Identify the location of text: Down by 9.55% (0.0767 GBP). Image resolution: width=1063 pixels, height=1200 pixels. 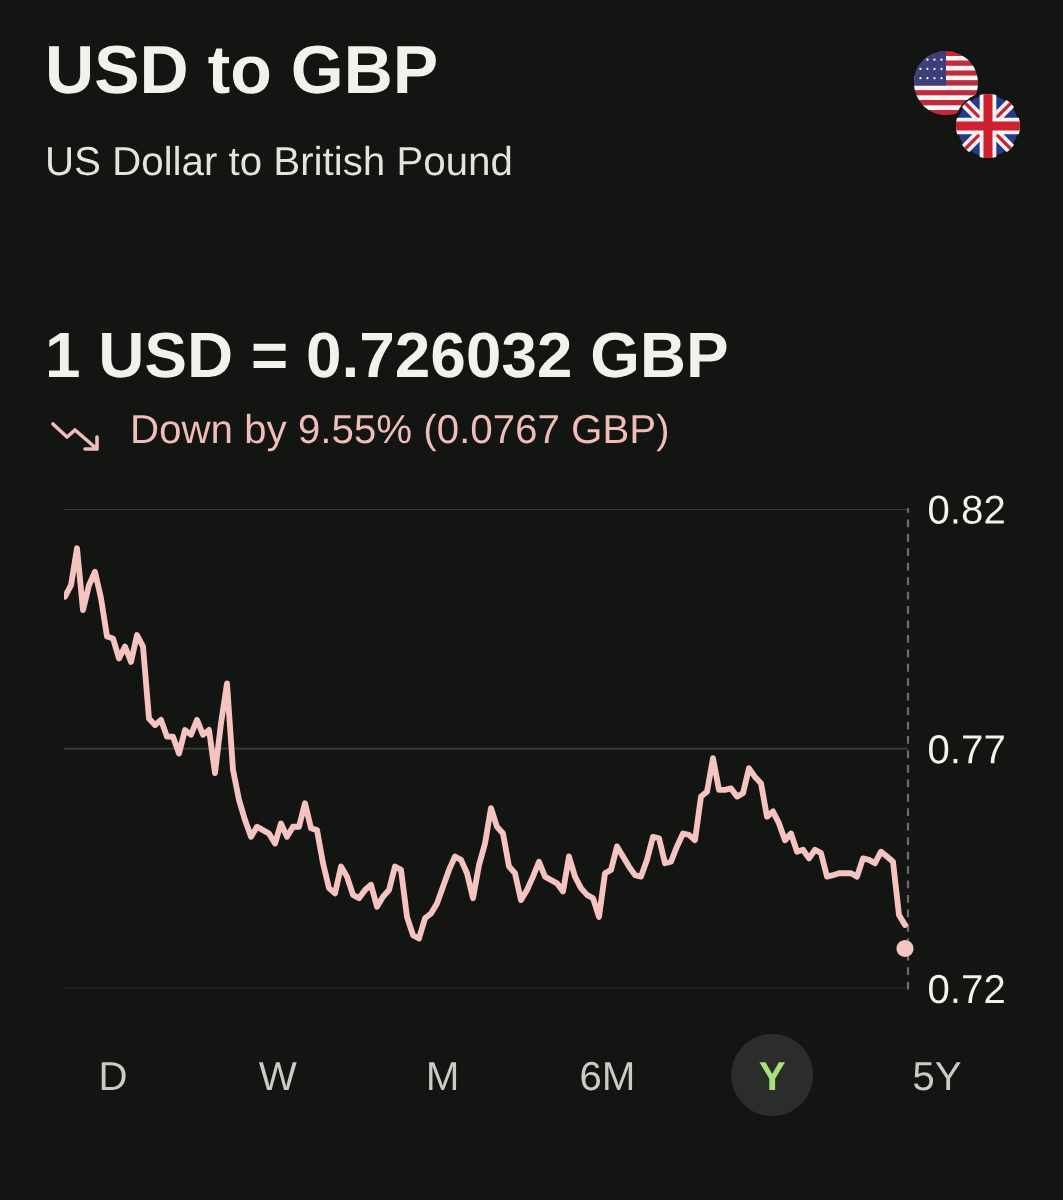
(400, 432).